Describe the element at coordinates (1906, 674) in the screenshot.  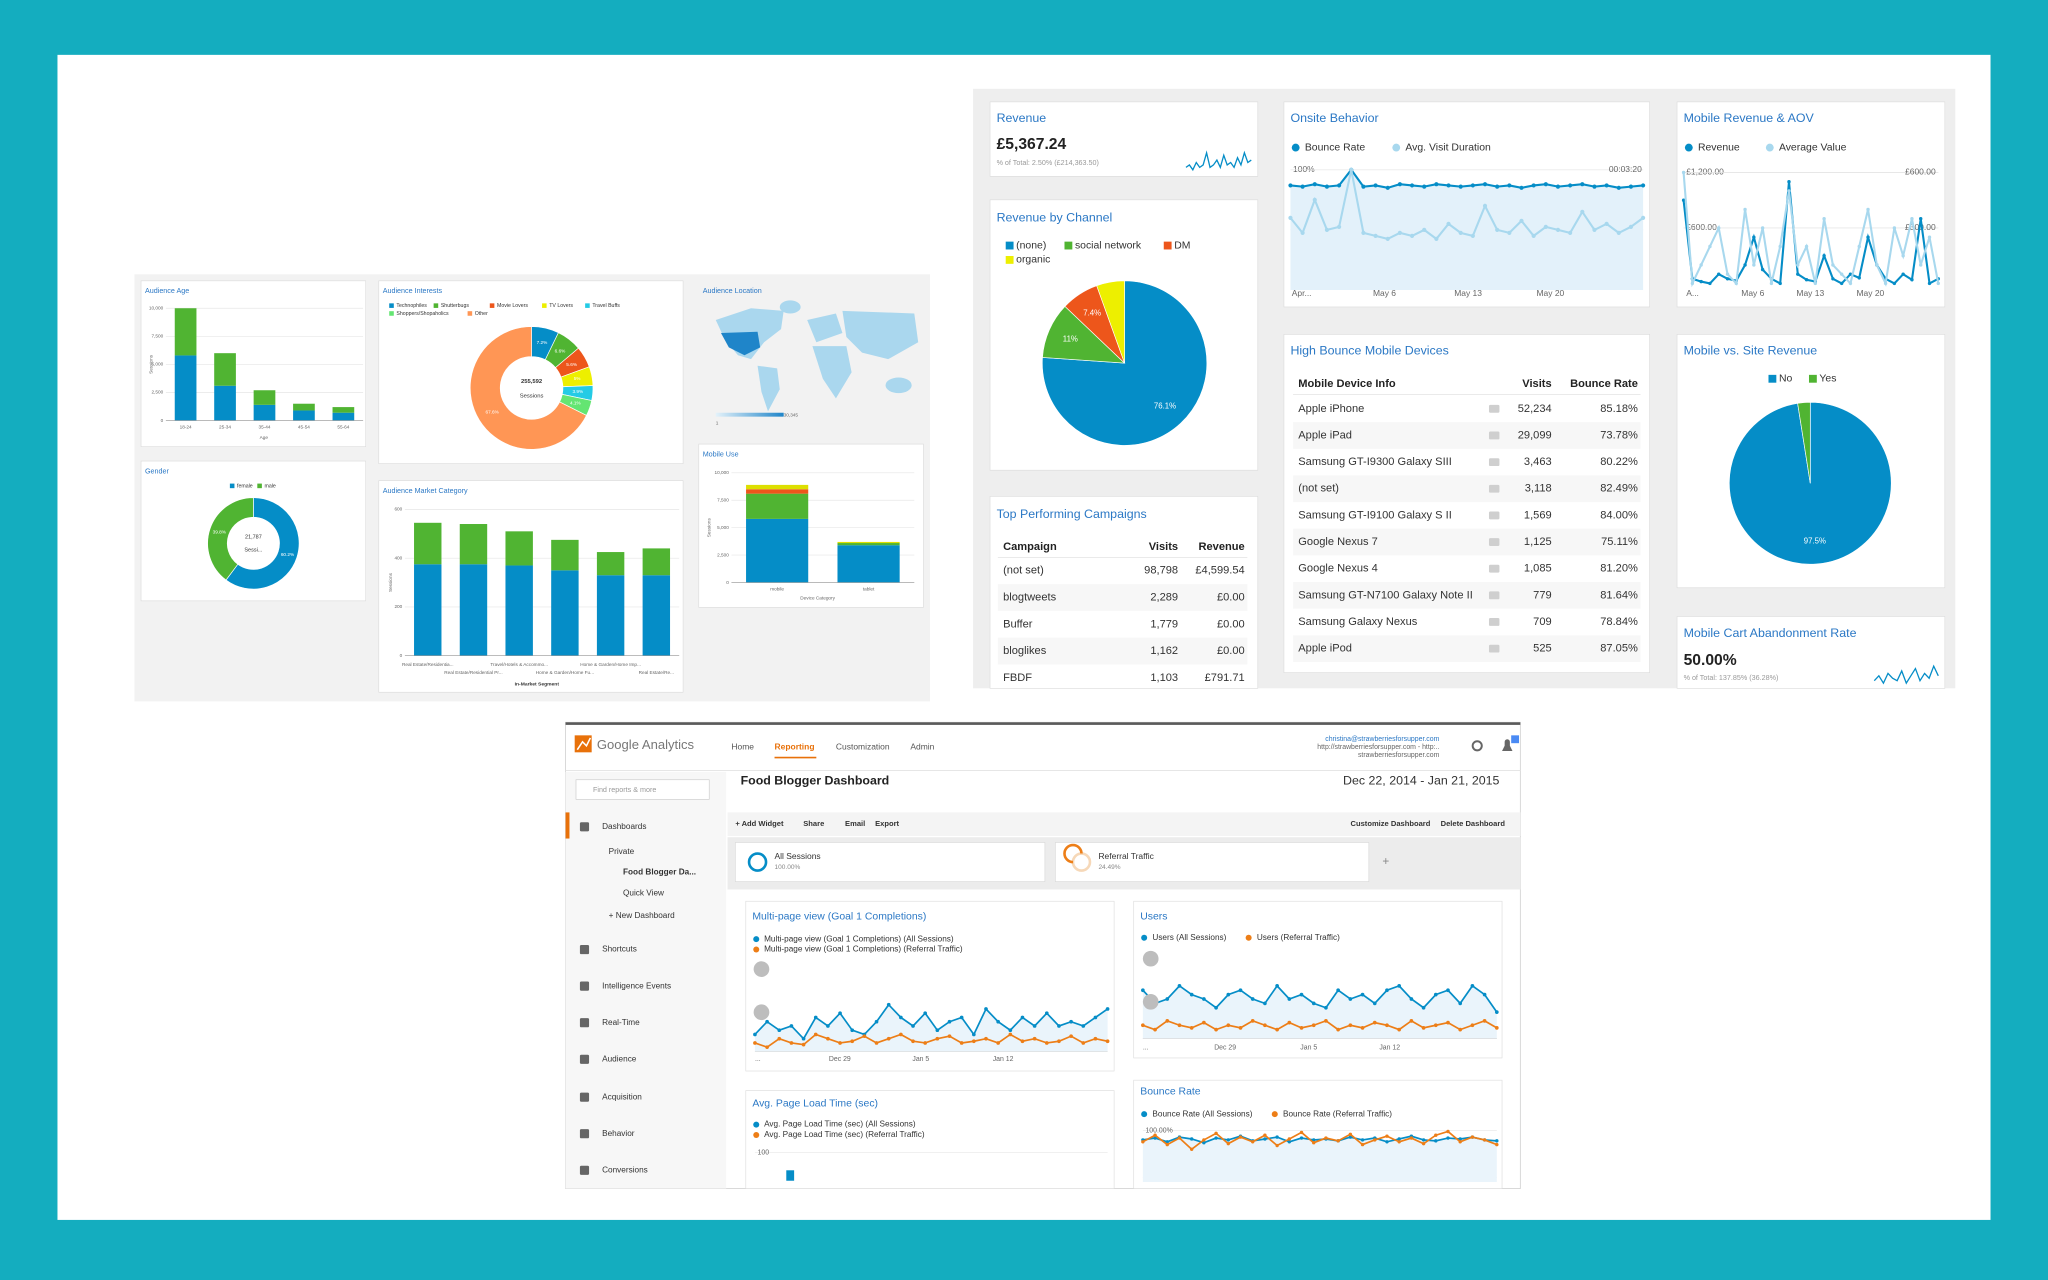
I see `sparkline` at that location.